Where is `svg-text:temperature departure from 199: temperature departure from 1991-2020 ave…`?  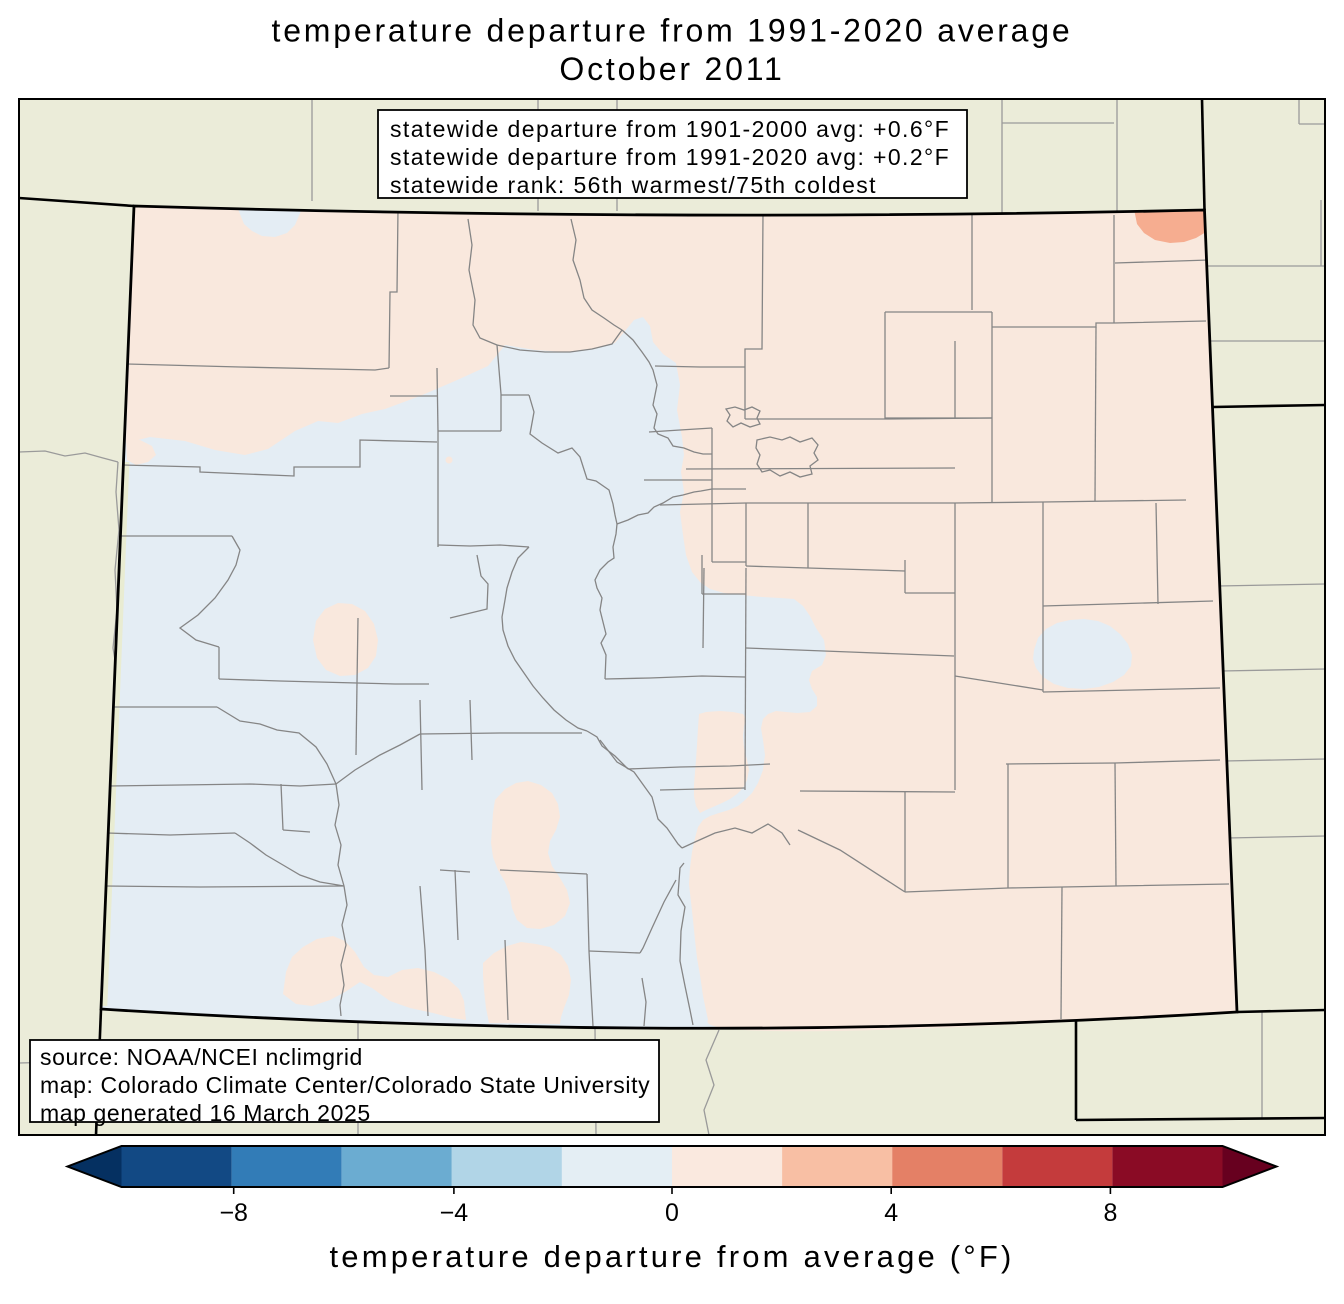
svg-text:temperature departure from 199: temperature departure from 1991-2020 ave… is located at coordinates (672, 31).